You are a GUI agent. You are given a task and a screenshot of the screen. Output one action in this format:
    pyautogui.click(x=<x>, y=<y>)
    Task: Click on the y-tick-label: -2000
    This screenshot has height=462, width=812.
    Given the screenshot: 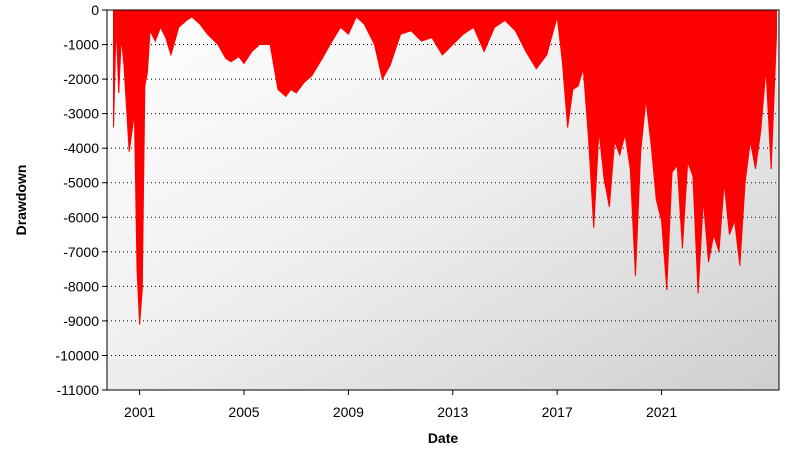 What is the action you would take?
    pyautogui.click(x=81, y=79)
    